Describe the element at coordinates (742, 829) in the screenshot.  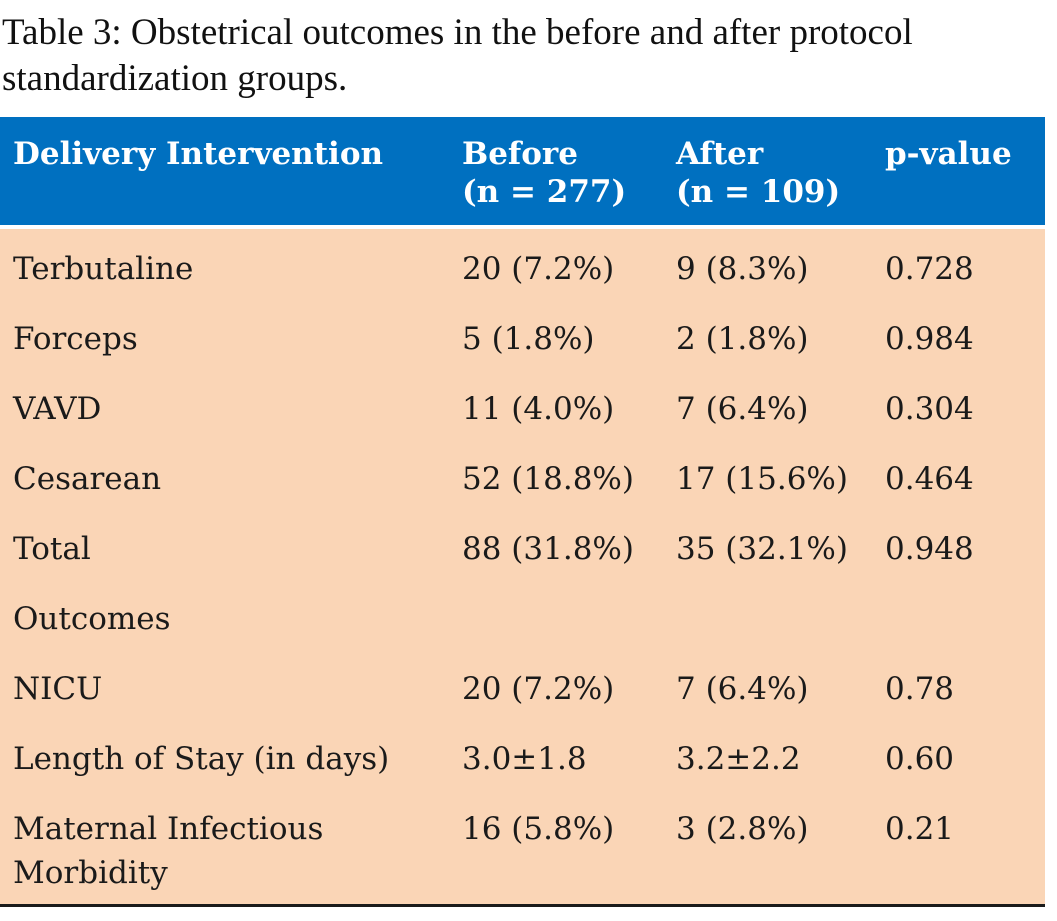
I see `after-value: 3 (2.8%)` at that location.